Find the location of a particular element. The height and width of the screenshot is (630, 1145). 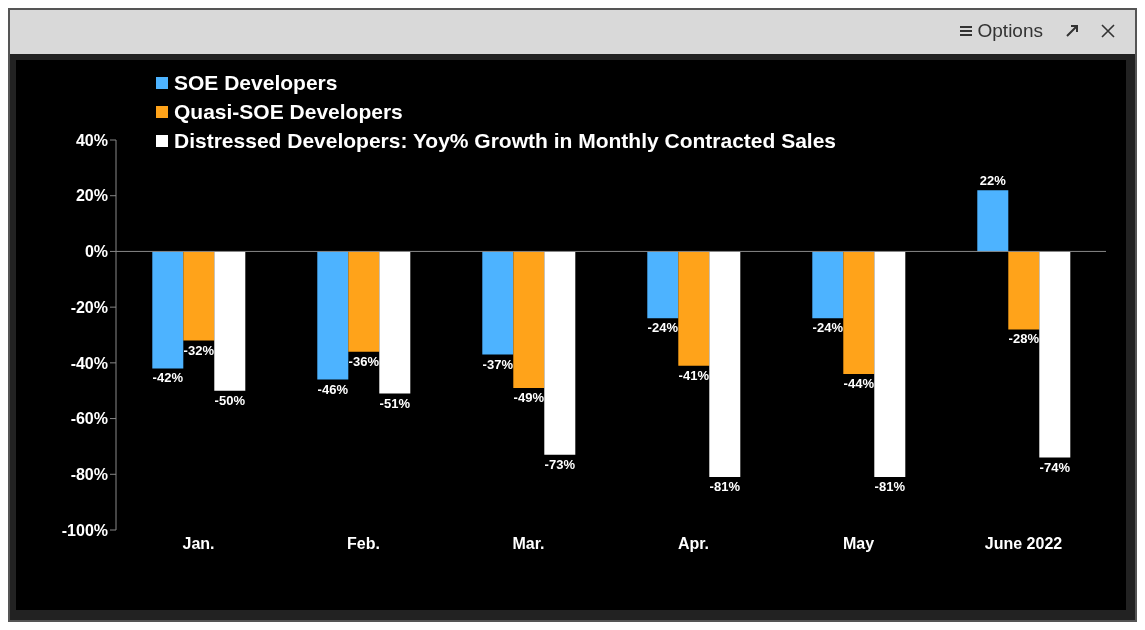

legend-label: Quasi-SOE Developers is located at coordinates (288, 111).